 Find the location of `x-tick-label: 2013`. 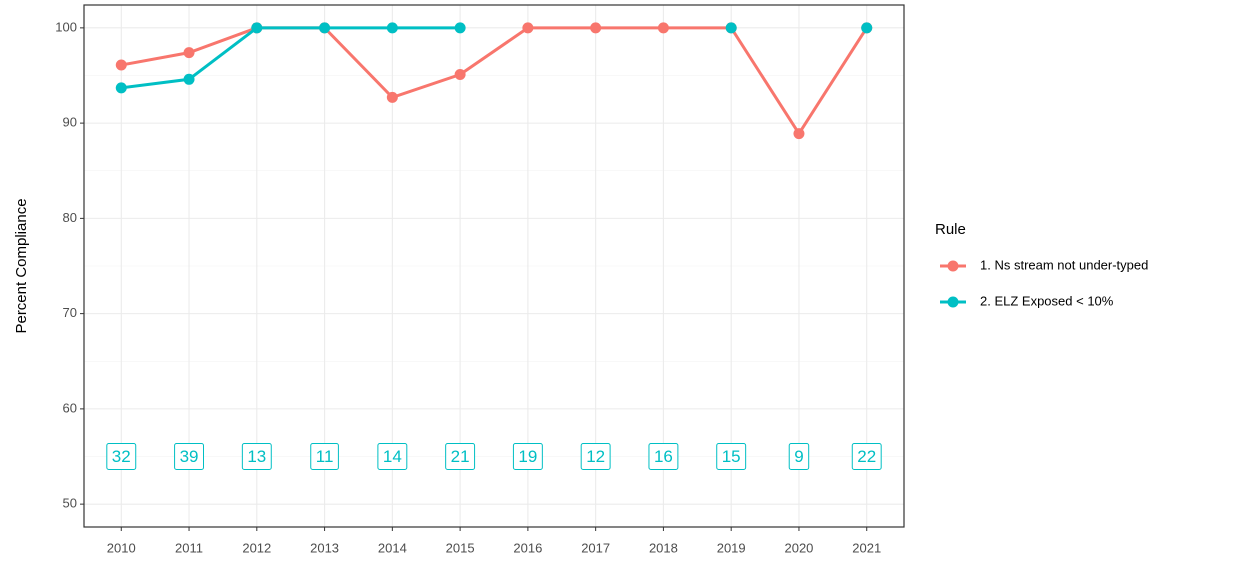

x-tick-label: 2013 is located at coordinates (324, 547).